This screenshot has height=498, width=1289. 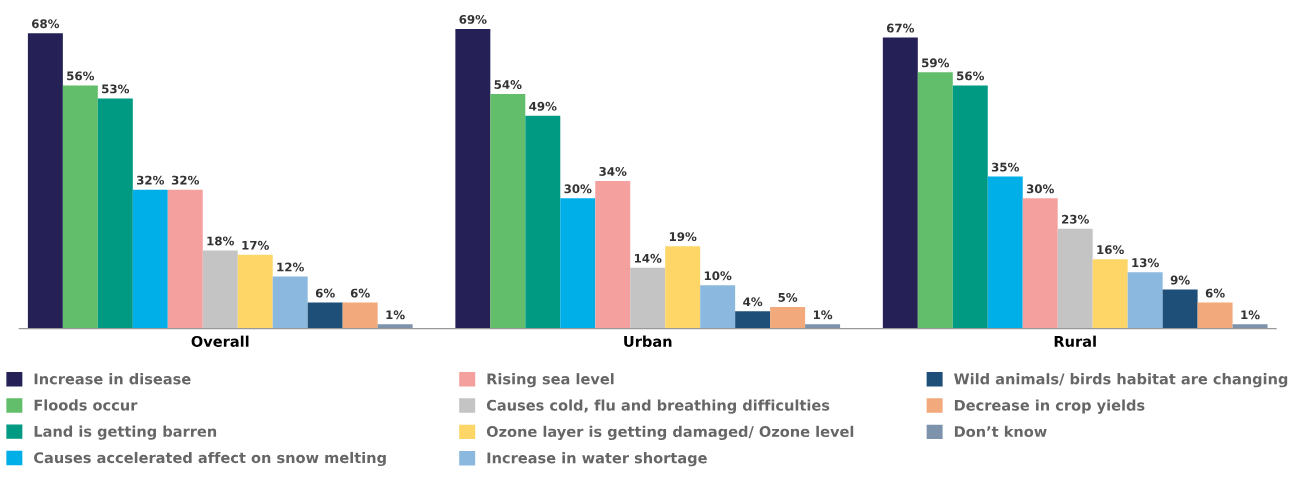 What do you see at coordinates (1075, 219) in the screenshot?
I see `data-label: 23%` at bounding box center [1075, 219].